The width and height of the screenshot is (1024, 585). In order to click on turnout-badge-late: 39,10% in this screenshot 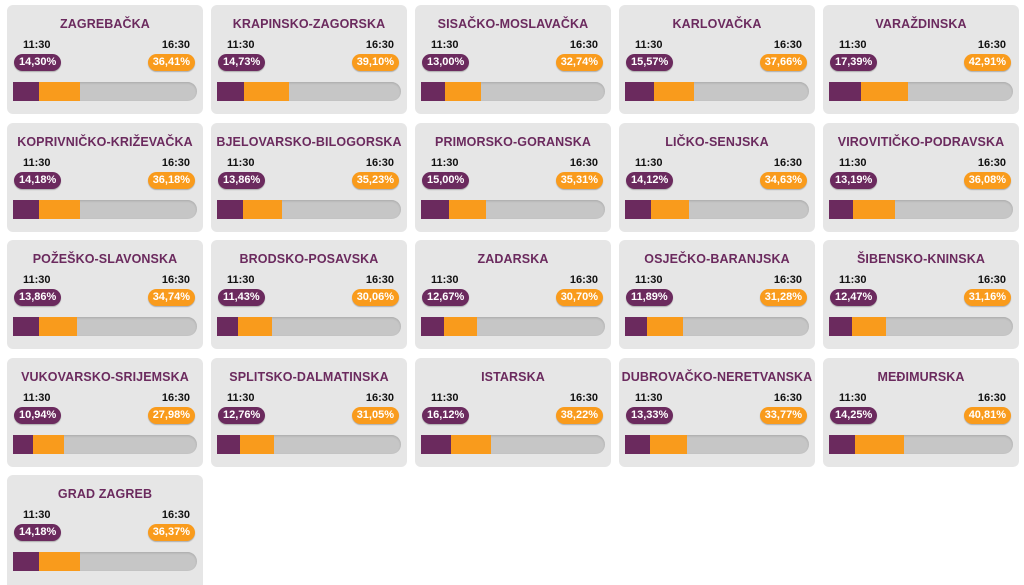, I will do `click(375, 62)`.